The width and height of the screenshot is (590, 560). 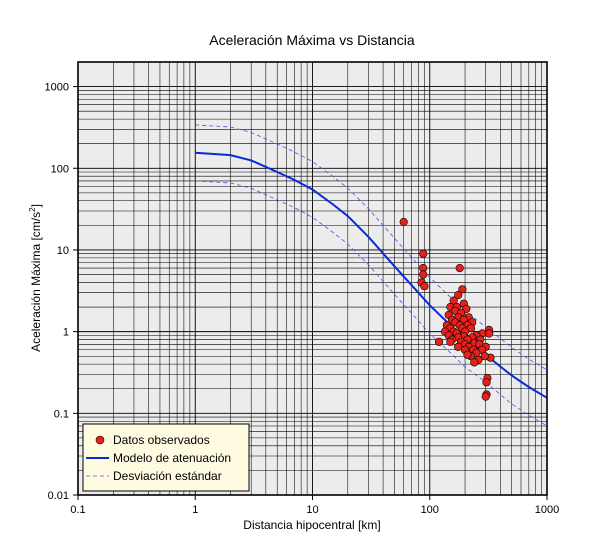 What do you see at coordinates (100, 440) in the screenshot?
I see `legend-point-marker` at bounding box center [100, 440].